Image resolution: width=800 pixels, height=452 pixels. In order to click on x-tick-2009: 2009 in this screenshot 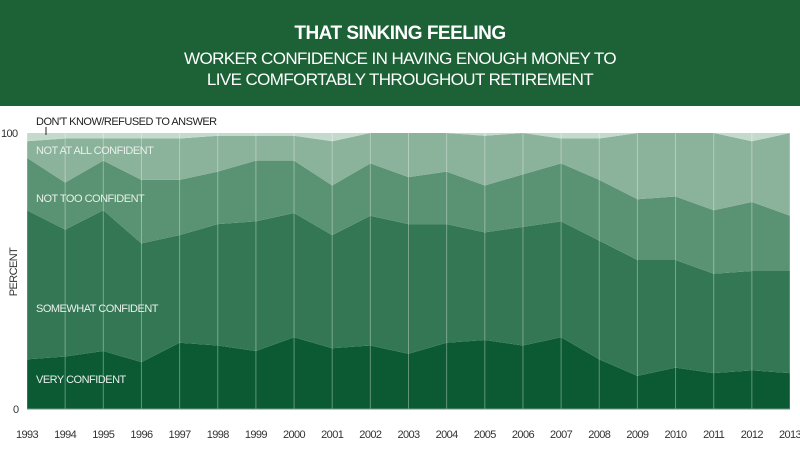, I will do `click(637, 435)`.